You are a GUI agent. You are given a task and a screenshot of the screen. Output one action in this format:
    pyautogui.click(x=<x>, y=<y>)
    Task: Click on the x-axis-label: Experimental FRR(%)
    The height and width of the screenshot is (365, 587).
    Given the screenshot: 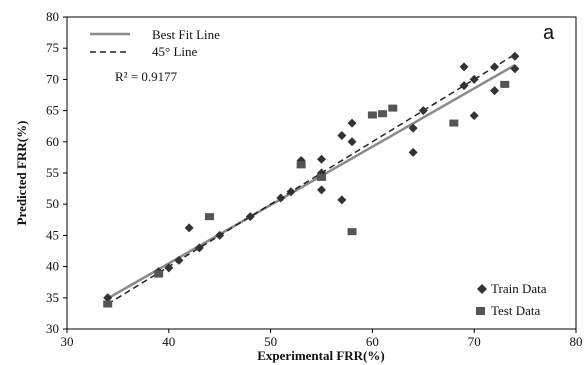 What is the action you would take?
    pyautogui.click(x=320, y=355)
    